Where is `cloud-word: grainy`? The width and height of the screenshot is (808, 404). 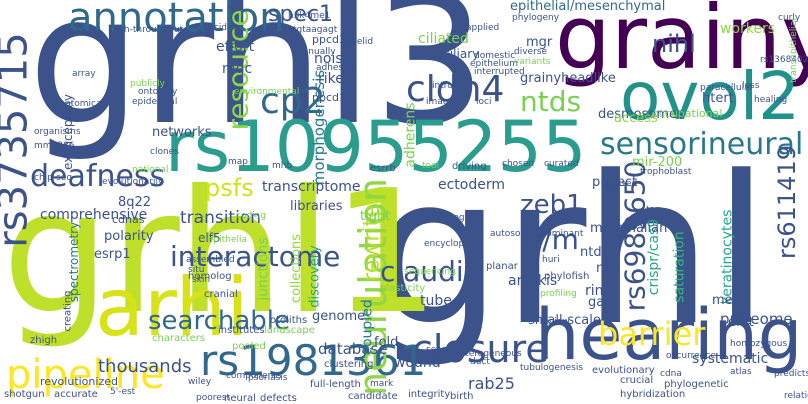
cloud-word: grainy is located at coordinates (681, 44).